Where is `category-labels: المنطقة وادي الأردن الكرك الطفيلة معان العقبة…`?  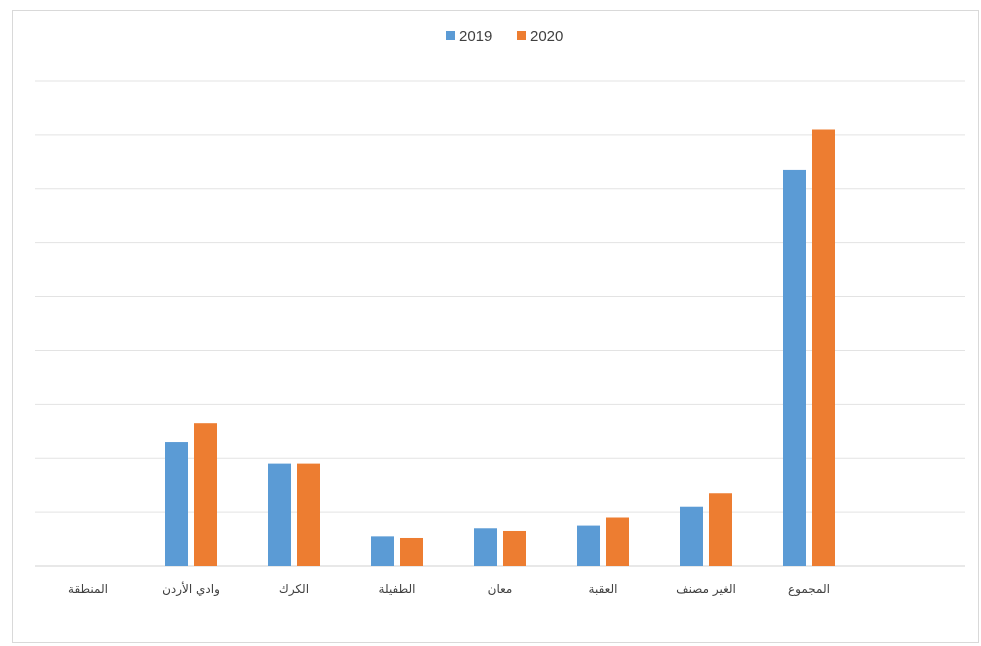
category-labels: المنطقة وادي الأردن الكرك الطفيلة معان العقبة… is located at coordinates (449, 589).